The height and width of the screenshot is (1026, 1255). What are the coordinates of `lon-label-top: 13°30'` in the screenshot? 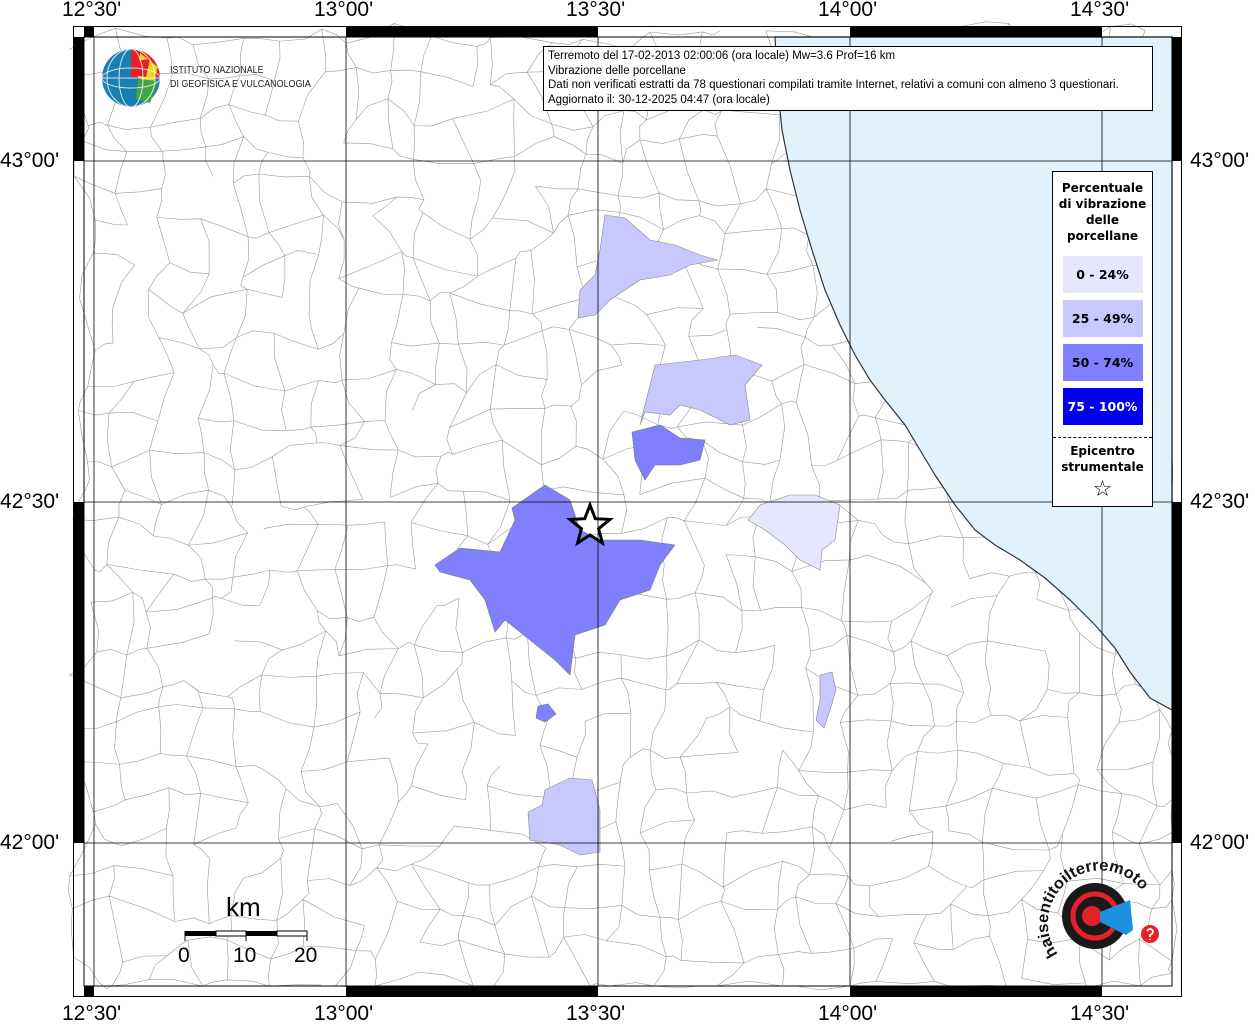 It's located at (596, 10).